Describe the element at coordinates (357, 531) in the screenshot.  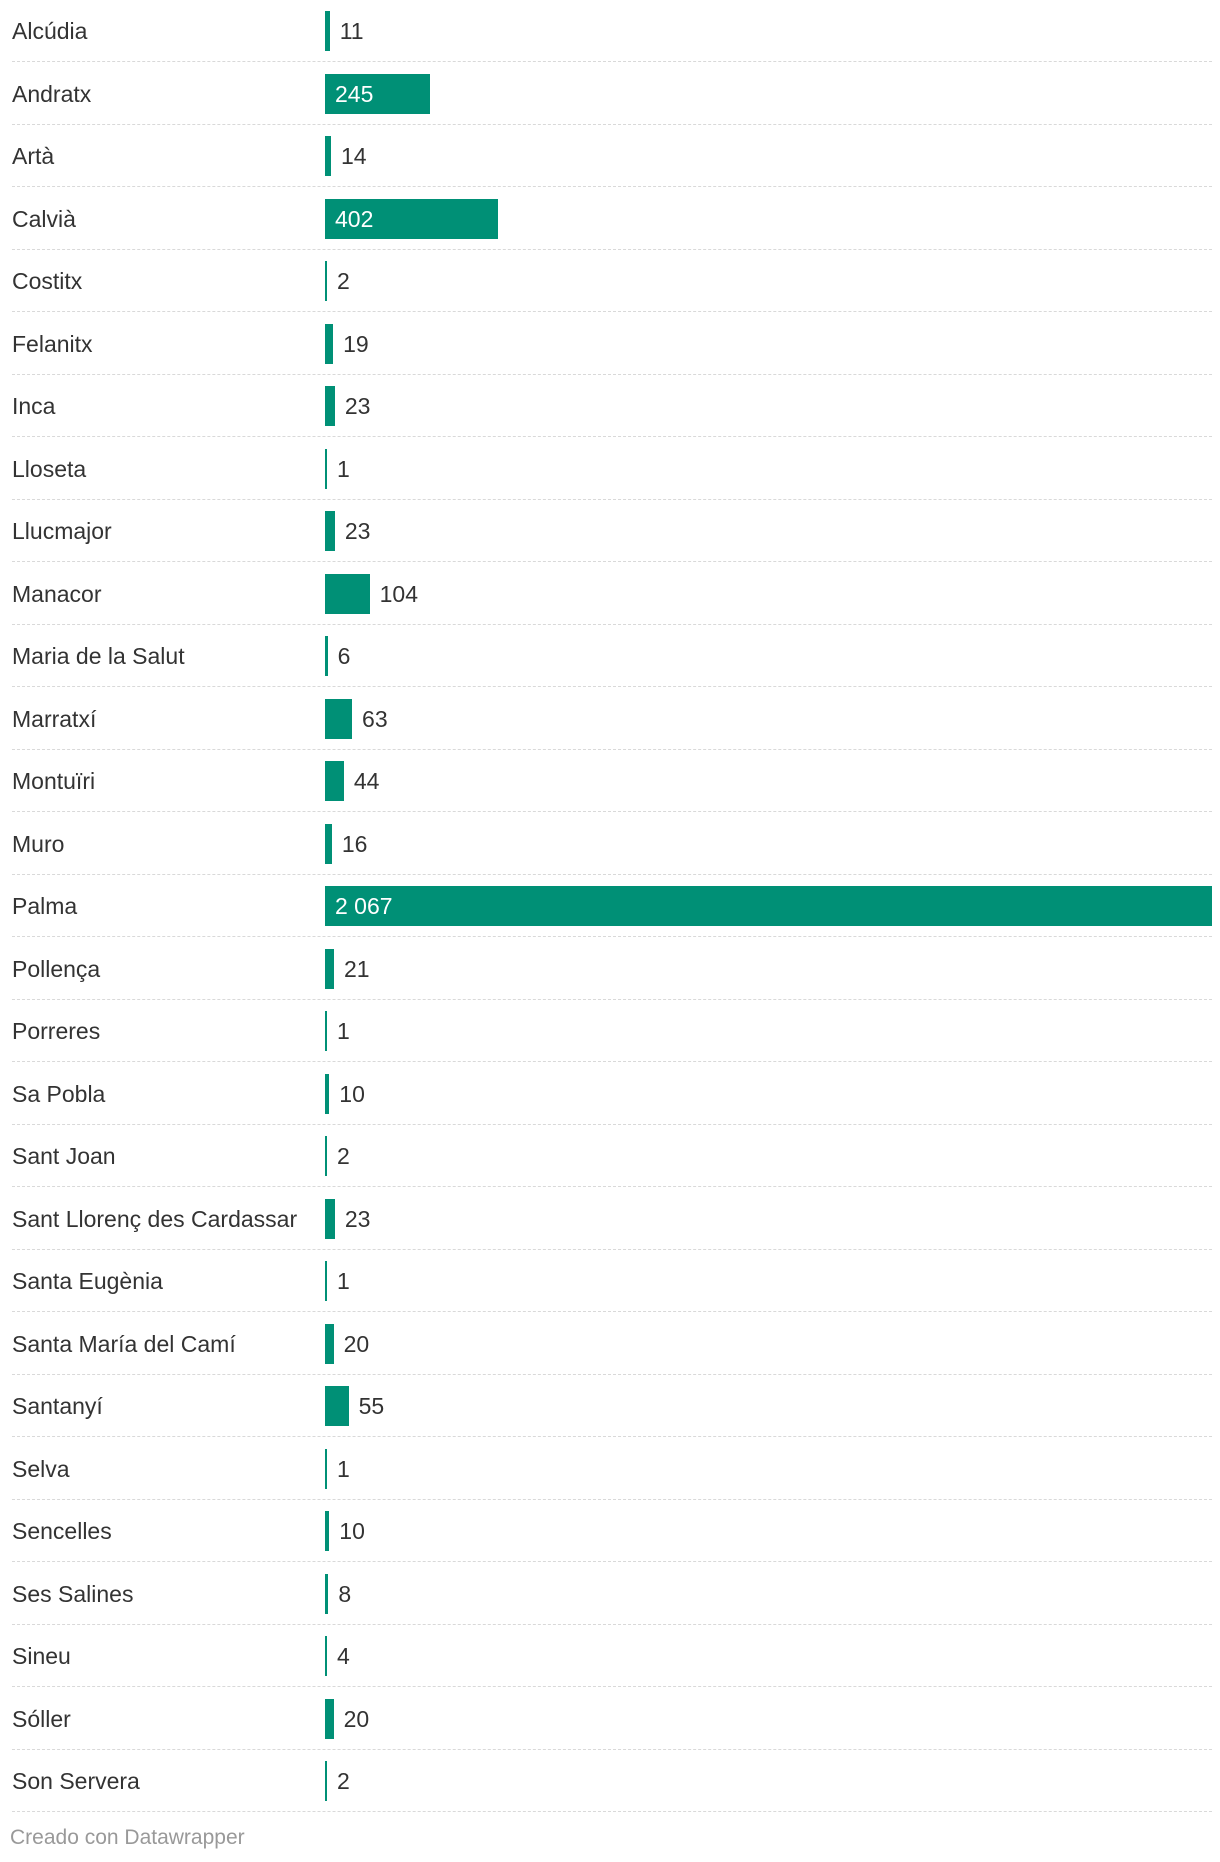
I see `value-label: 23` at that location.